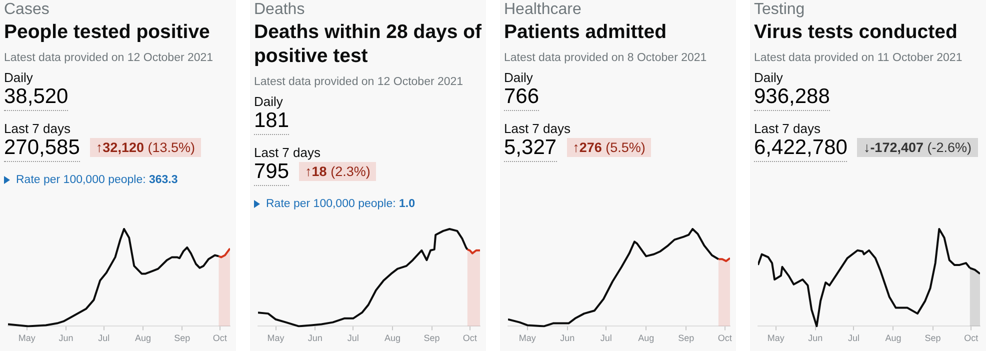 The image size is (1000, 351). What do you see at coordinates (42, 149) in the screenshot?
I see `text: 270,585` at bounding box center [42, 149].